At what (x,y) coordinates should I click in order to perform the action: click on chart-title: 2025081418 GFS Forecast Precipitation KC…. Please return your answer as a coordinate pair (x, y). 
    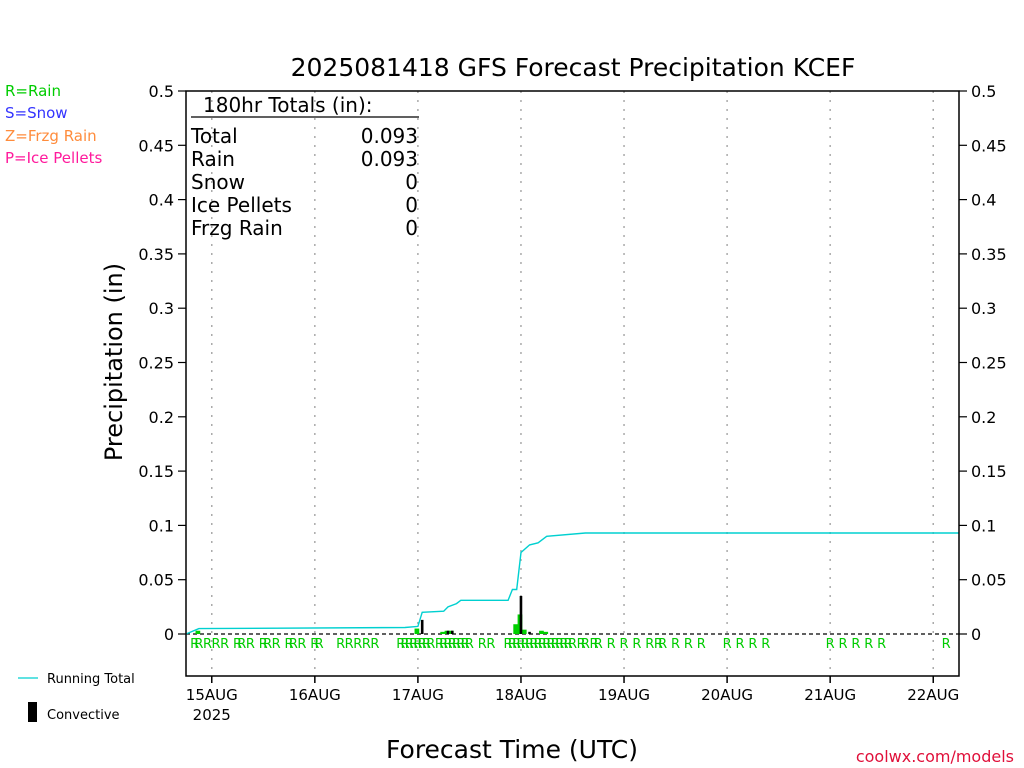
    Looking at the image, I should click on (573, 67).